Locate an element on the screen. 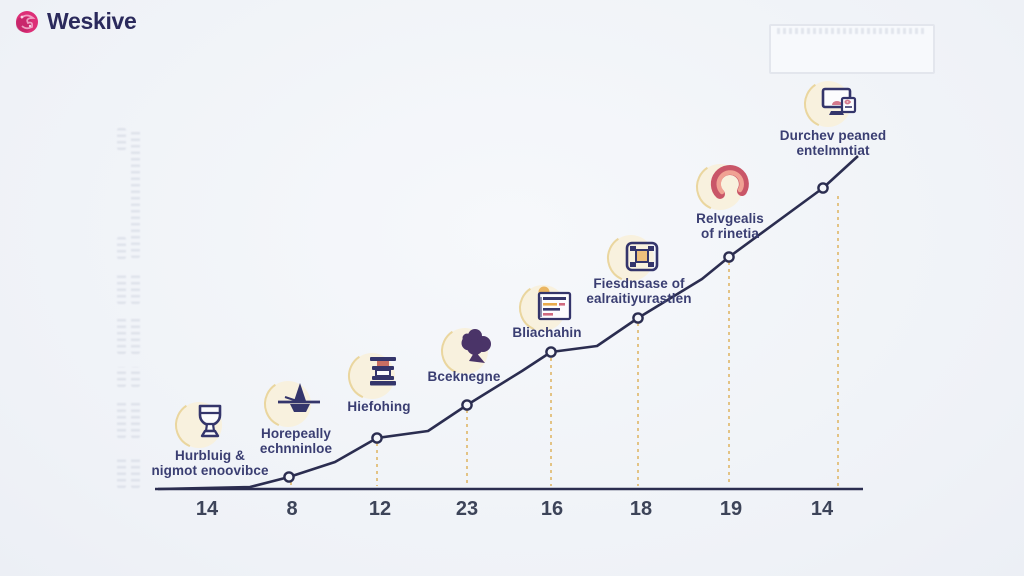 The image size is (1024, 576). milestone-label: Durchev peaned entelmntiat is located at coordinates (833, 143).